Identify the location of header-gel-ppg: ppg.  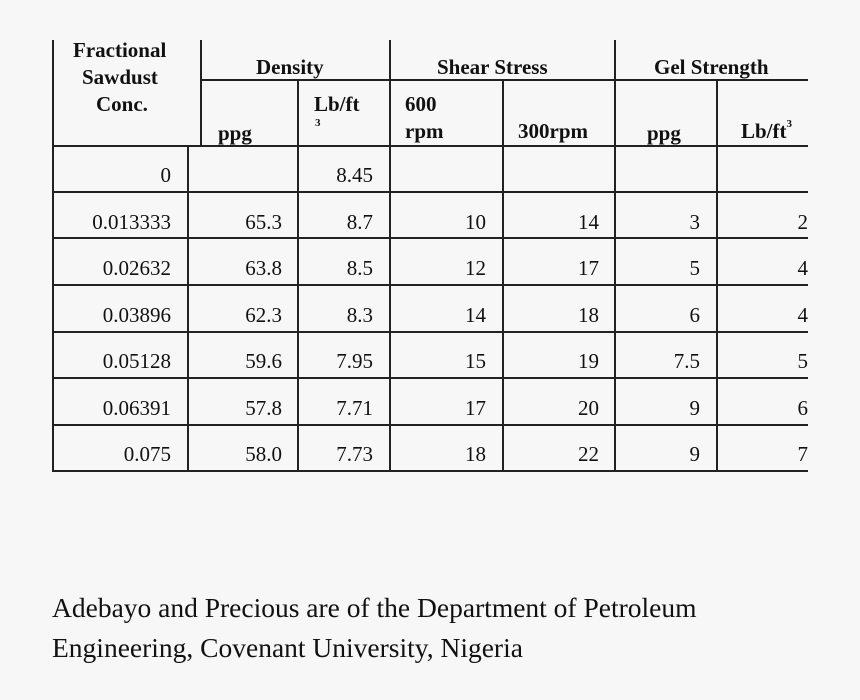
(664, 133).